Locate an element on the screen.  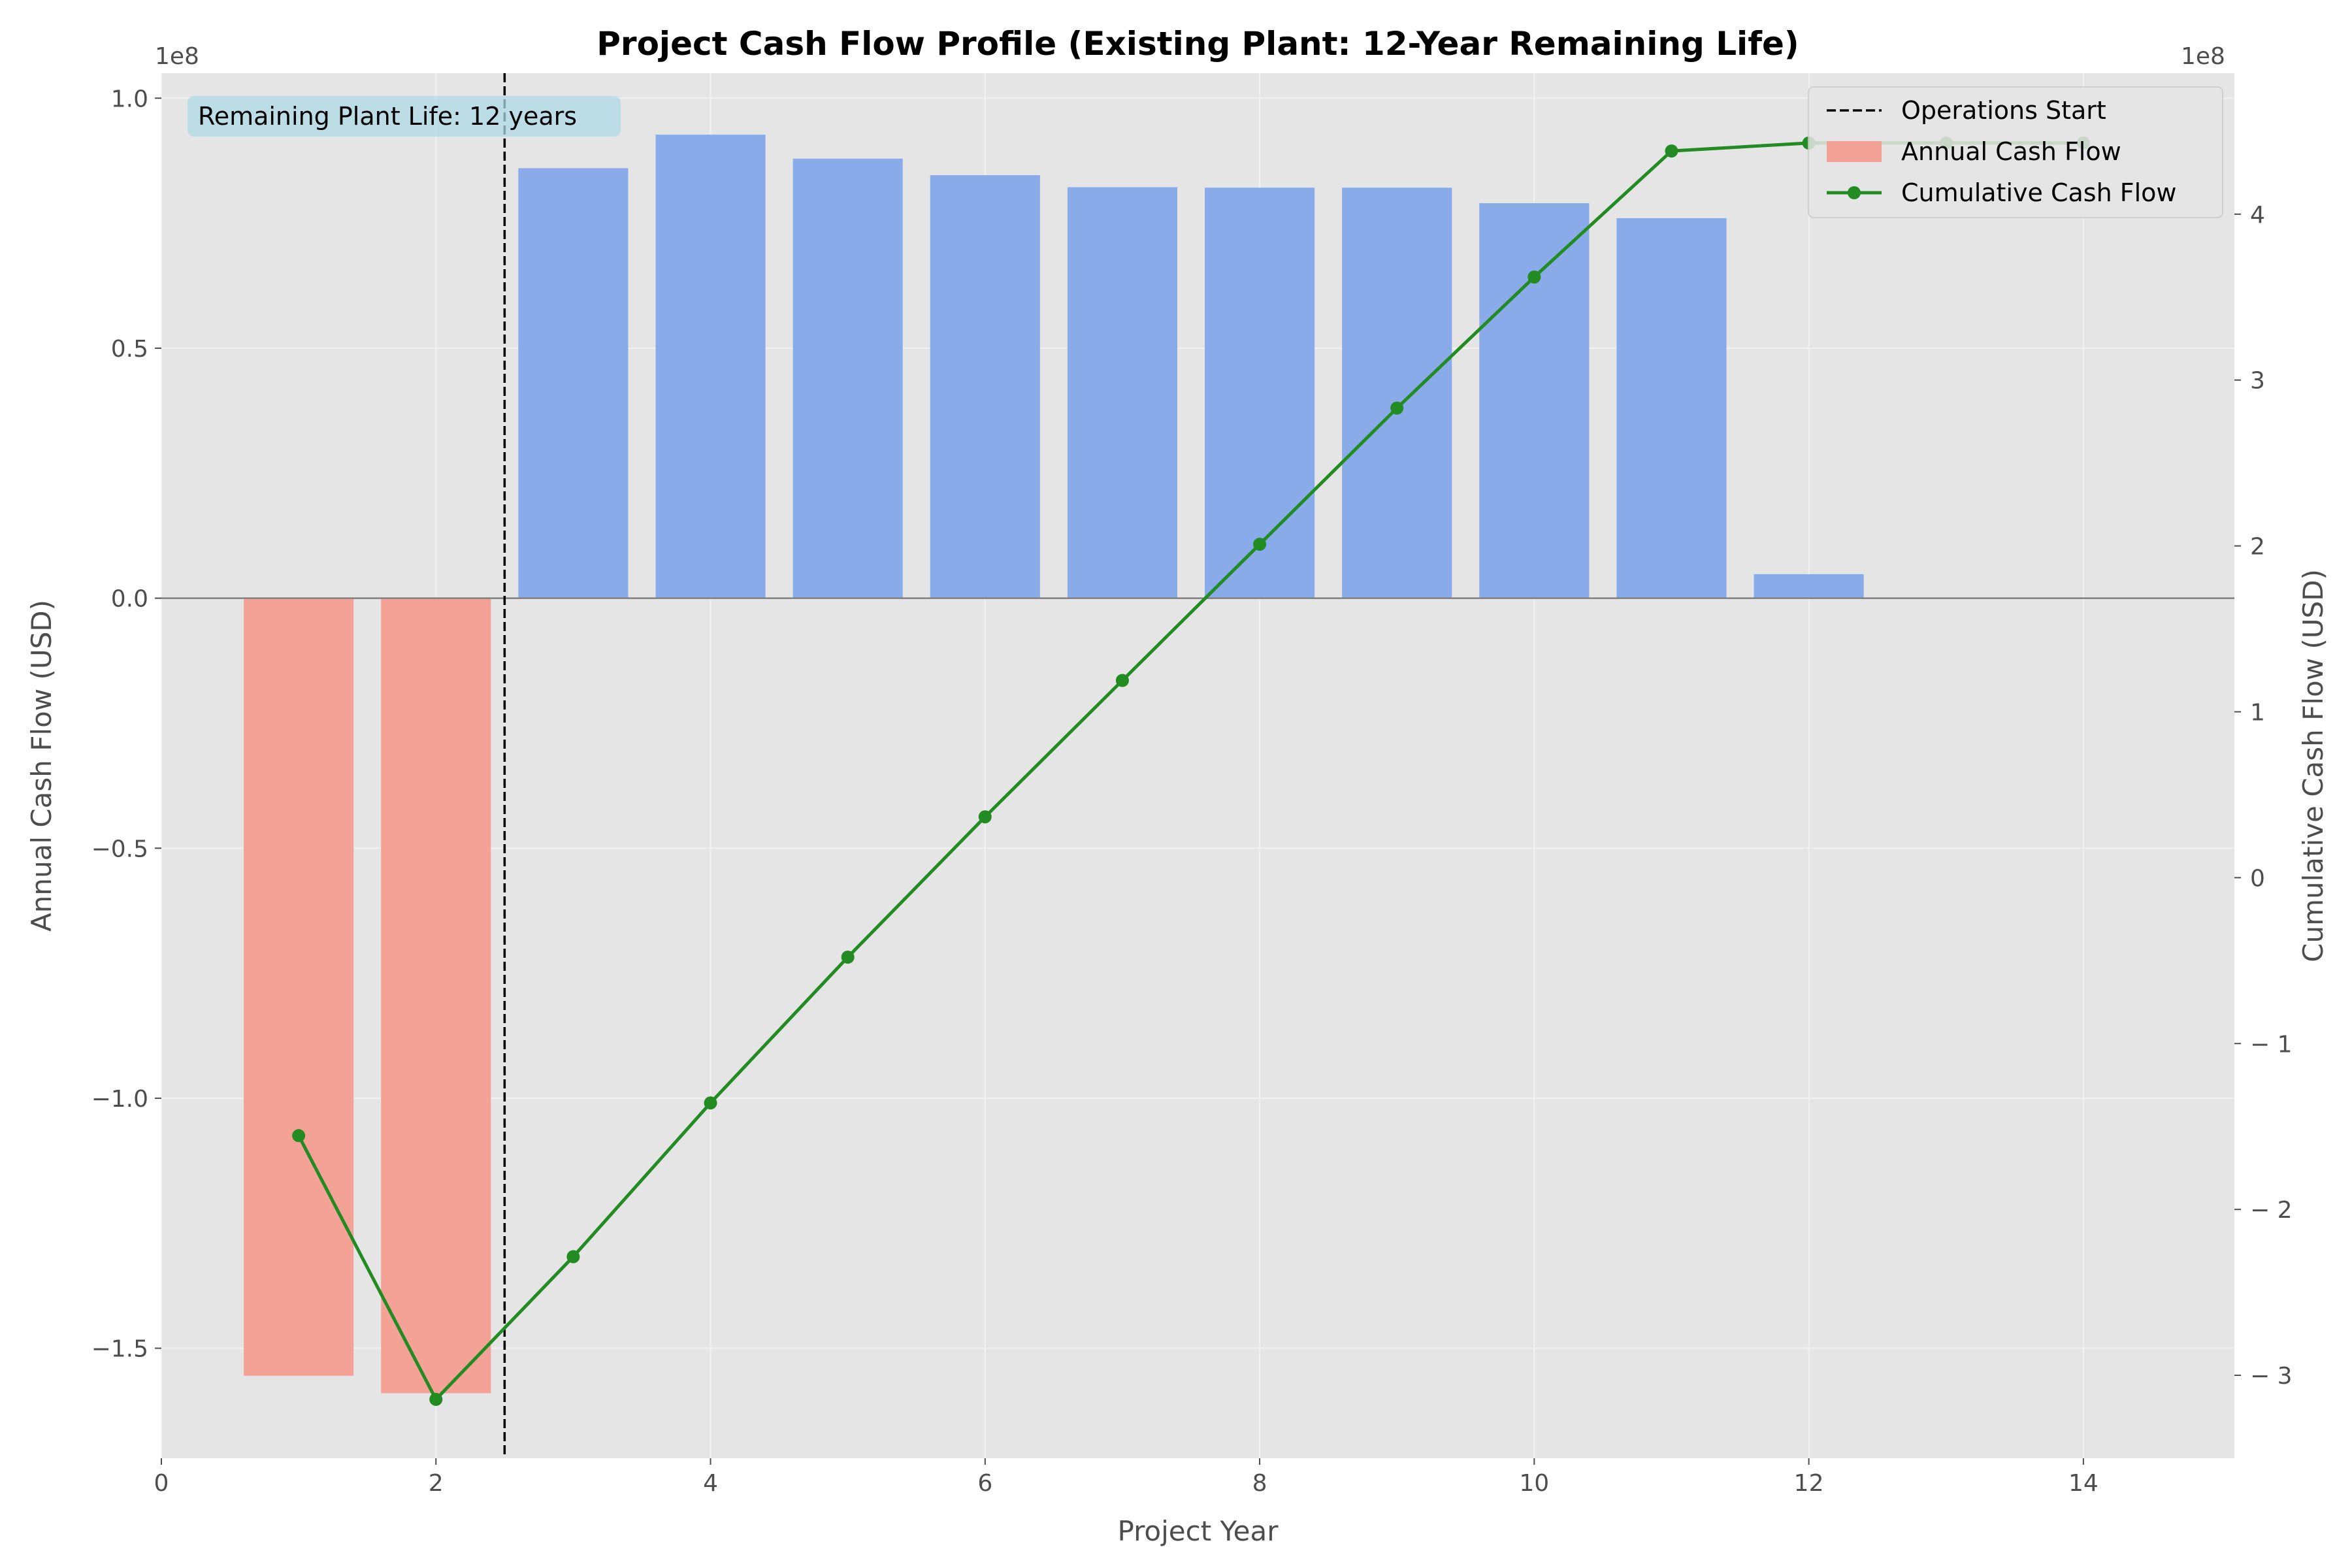
y-left-tick-label: 0.5 is located at coordinates (129, 349).